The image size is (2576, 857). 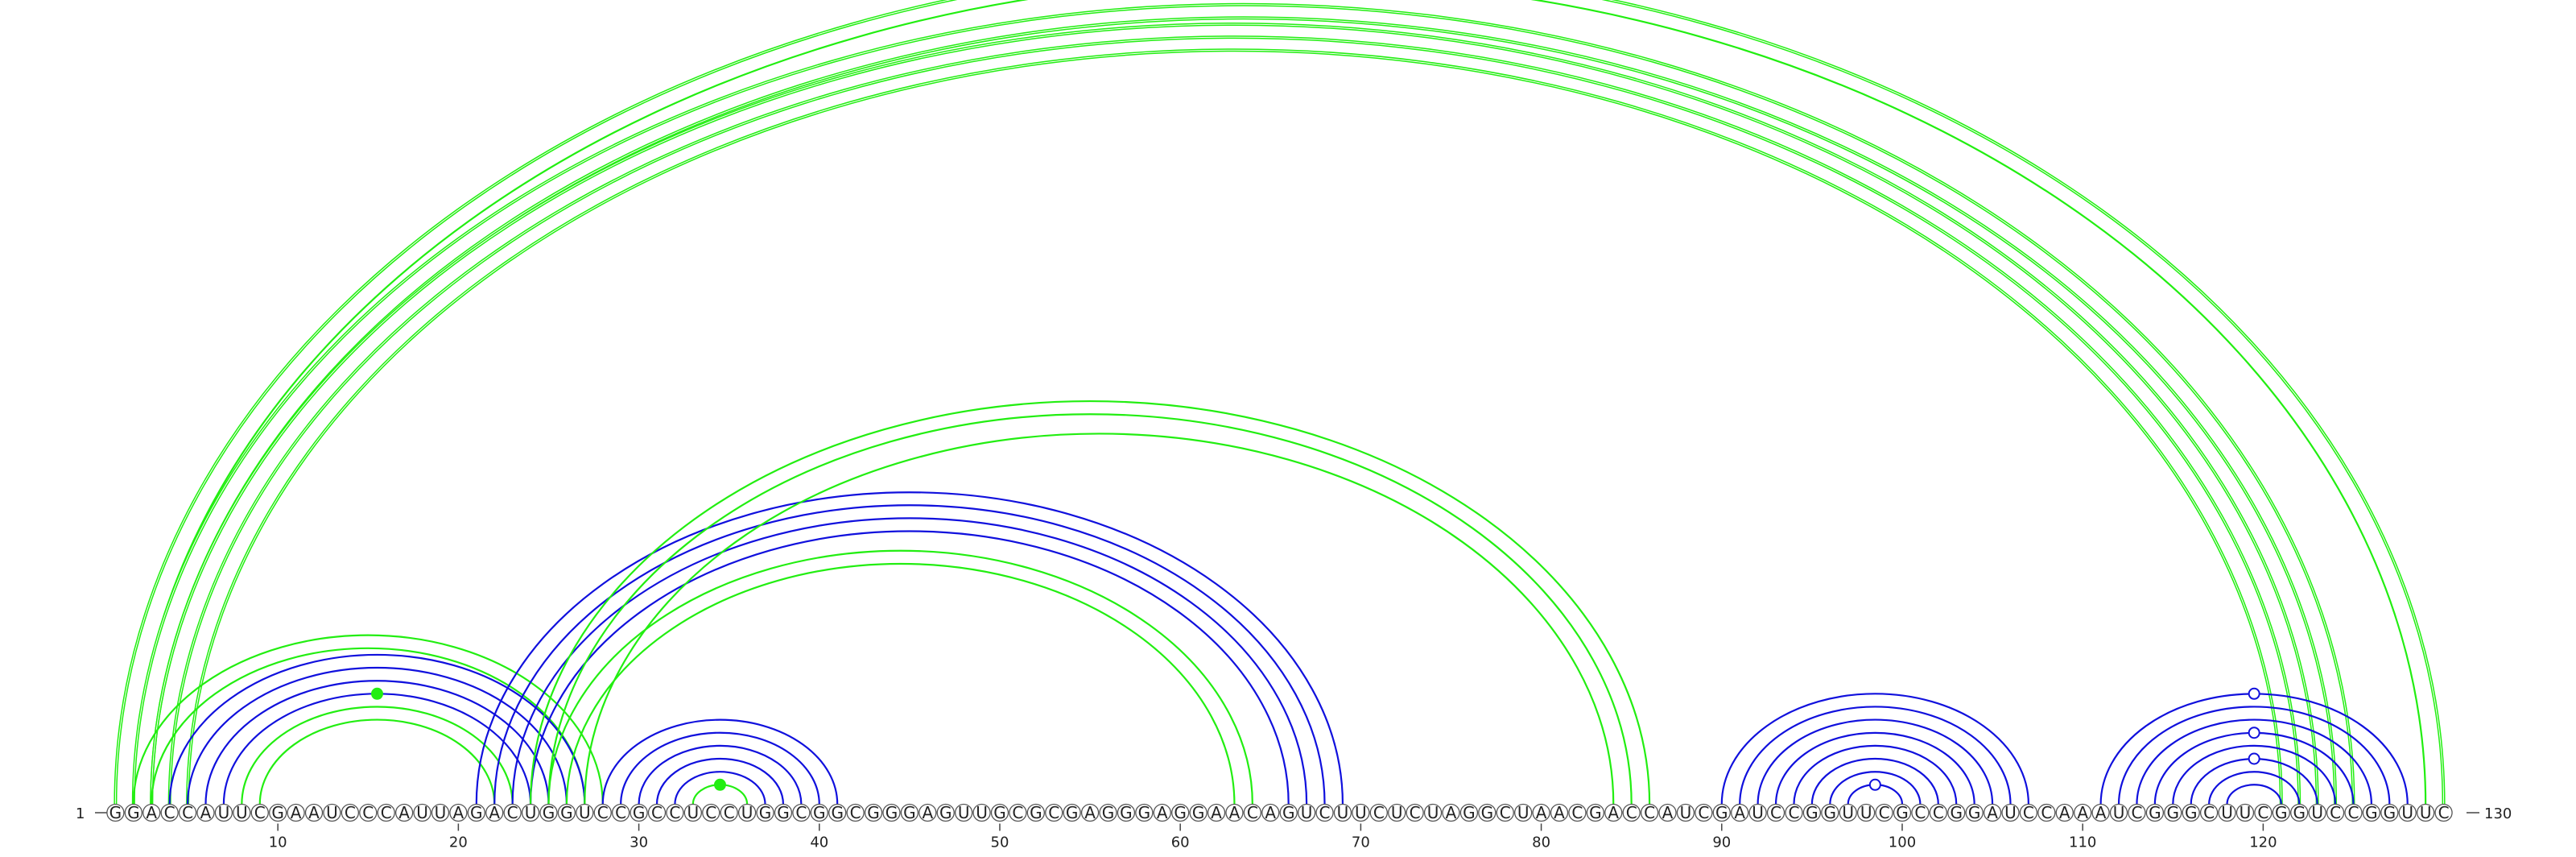 What do you see at coordinates (458, 843) in the screenshot?
I see `tick-label: 20` at bounding box center [458, 843].